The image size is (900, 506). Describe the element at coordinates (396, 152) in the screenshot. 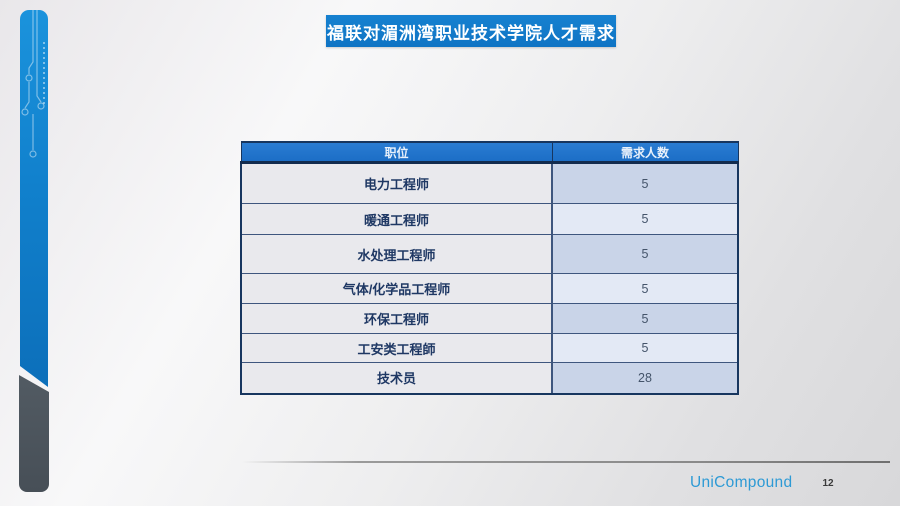

I see `column-header-position: 职位` at that location.